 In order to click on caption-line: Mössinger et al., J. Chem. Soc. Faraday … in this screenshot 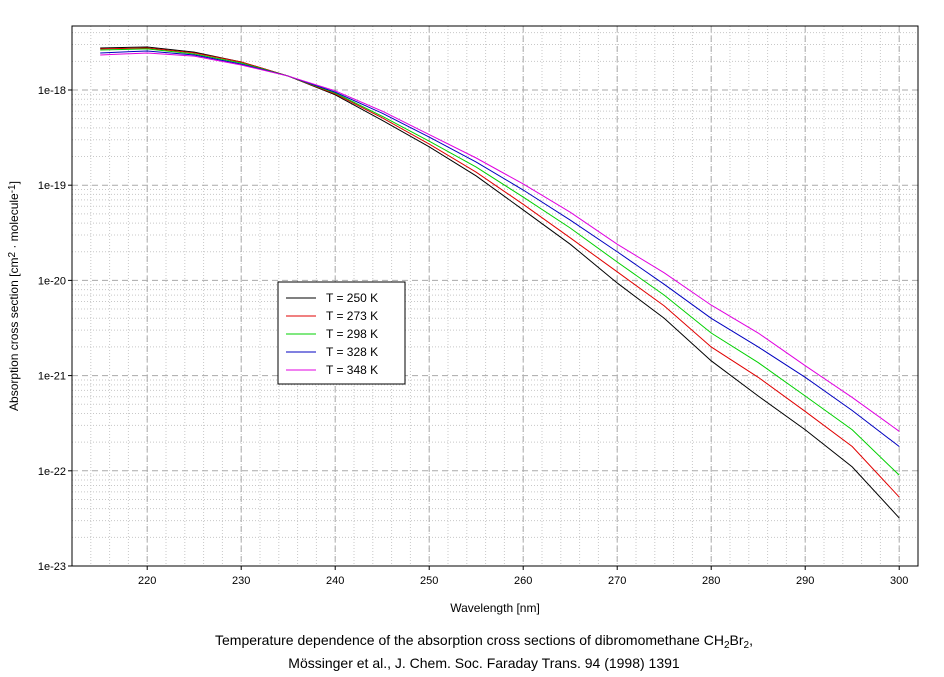, I will do `click(484, 663)`.